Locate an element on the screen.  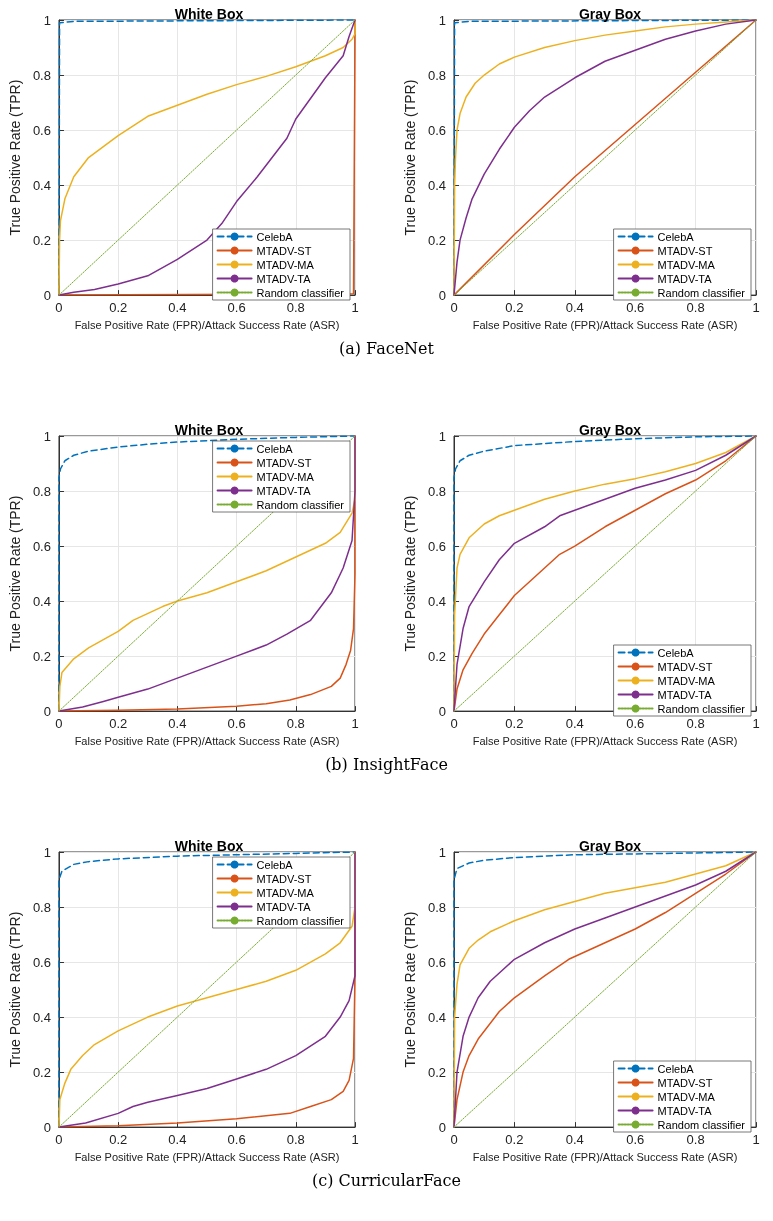
text: (a) FaceNet is located at coordinates (386, 348).